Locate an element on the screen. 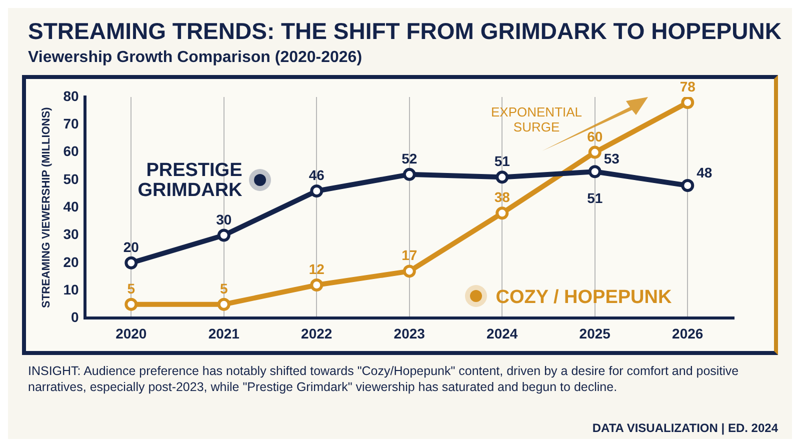 This screenshot has height=447, width=800. y-tick-label: 40 is located at coordinates (71, 206).